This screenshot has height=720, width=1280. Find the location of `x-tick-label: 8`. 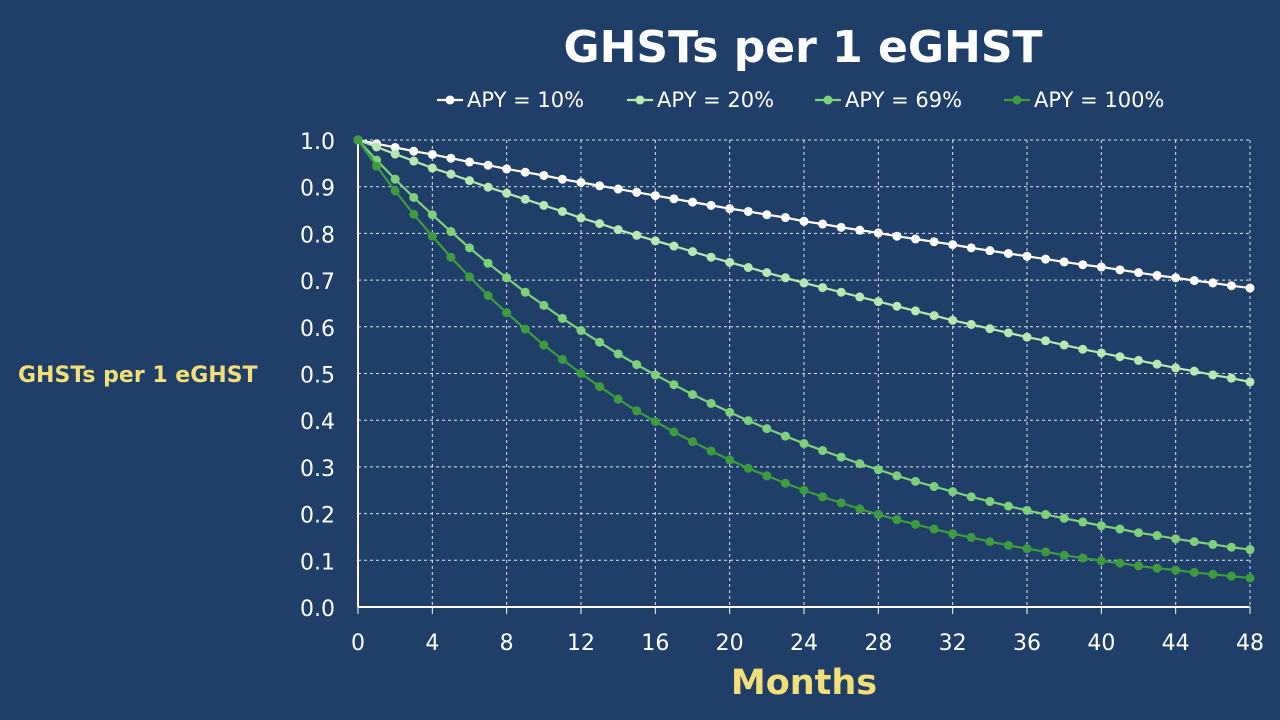

x-tick-label: 8 is located at coordinates (507, 643).